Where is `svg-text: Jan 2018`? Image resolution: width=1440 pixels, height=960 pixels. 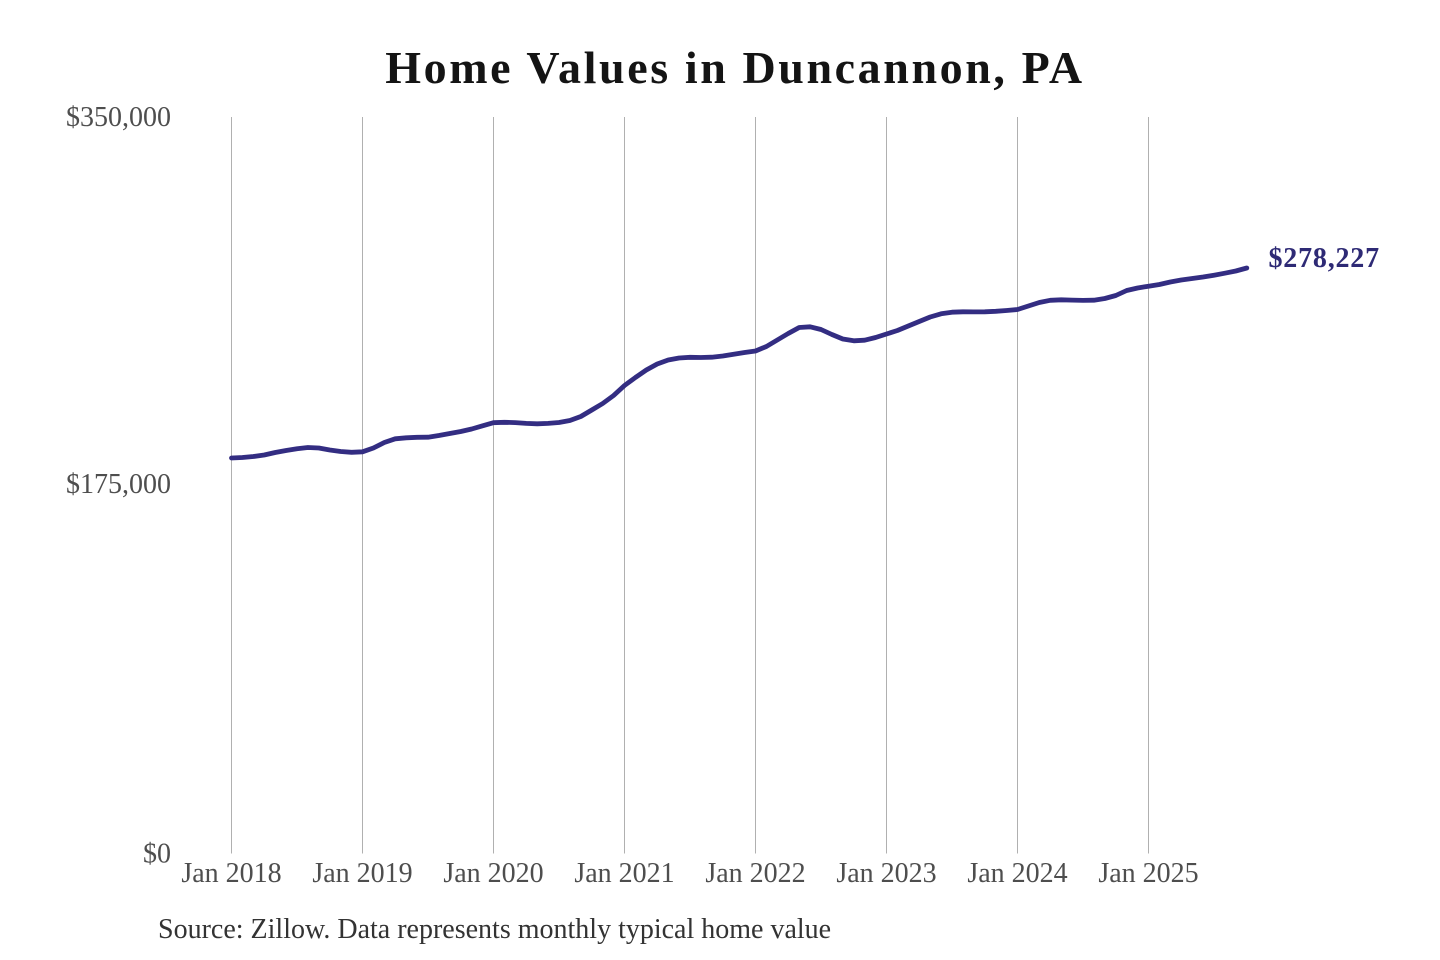 svg-text: Jan 2018 is located at coordinates (231, 873).